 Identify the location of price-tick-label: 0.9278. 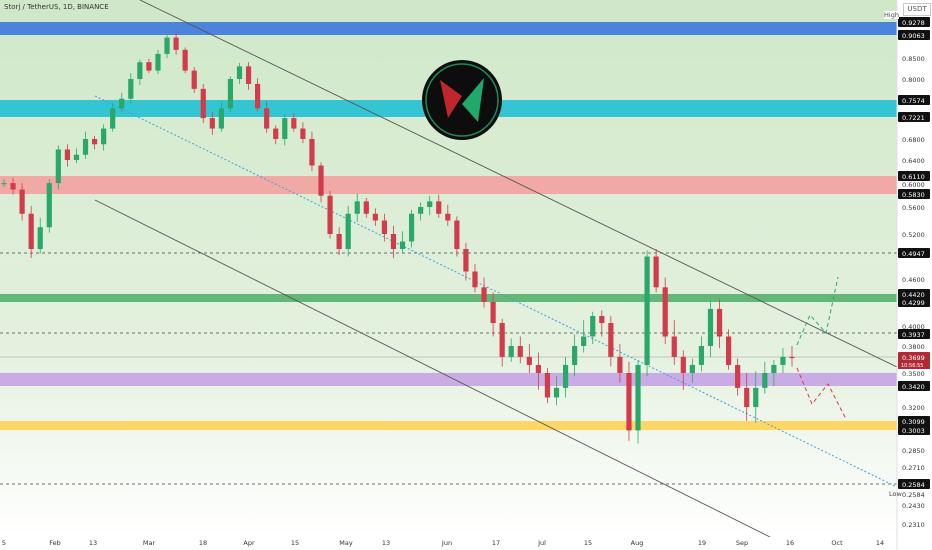
(913, 23).